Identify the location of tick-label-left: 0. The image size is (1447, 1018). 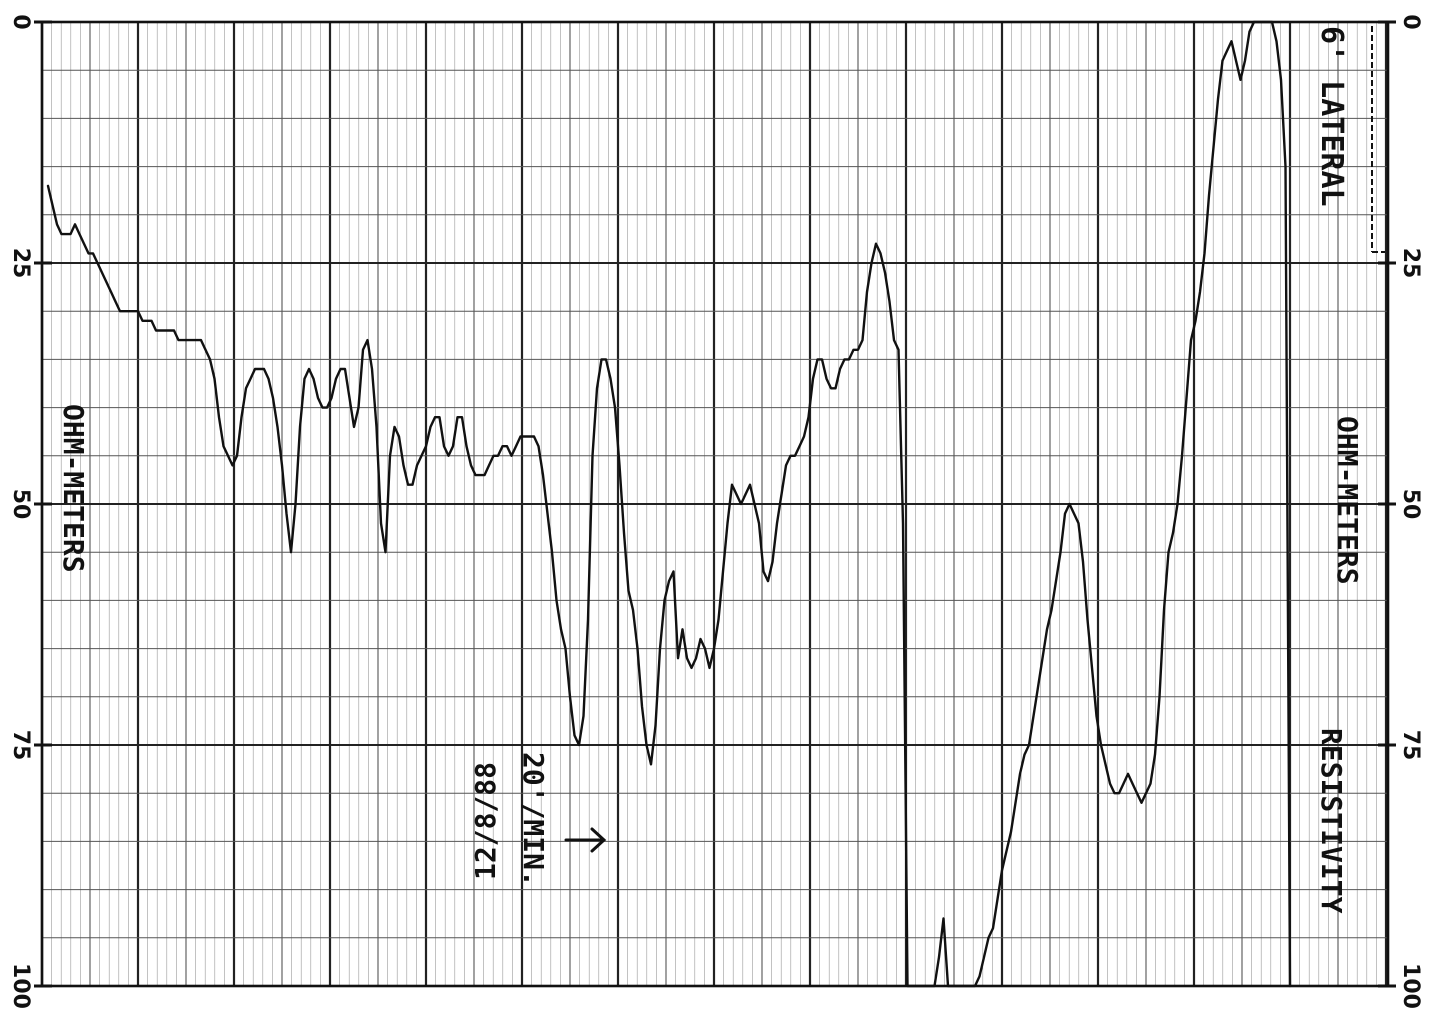
(20, 21).